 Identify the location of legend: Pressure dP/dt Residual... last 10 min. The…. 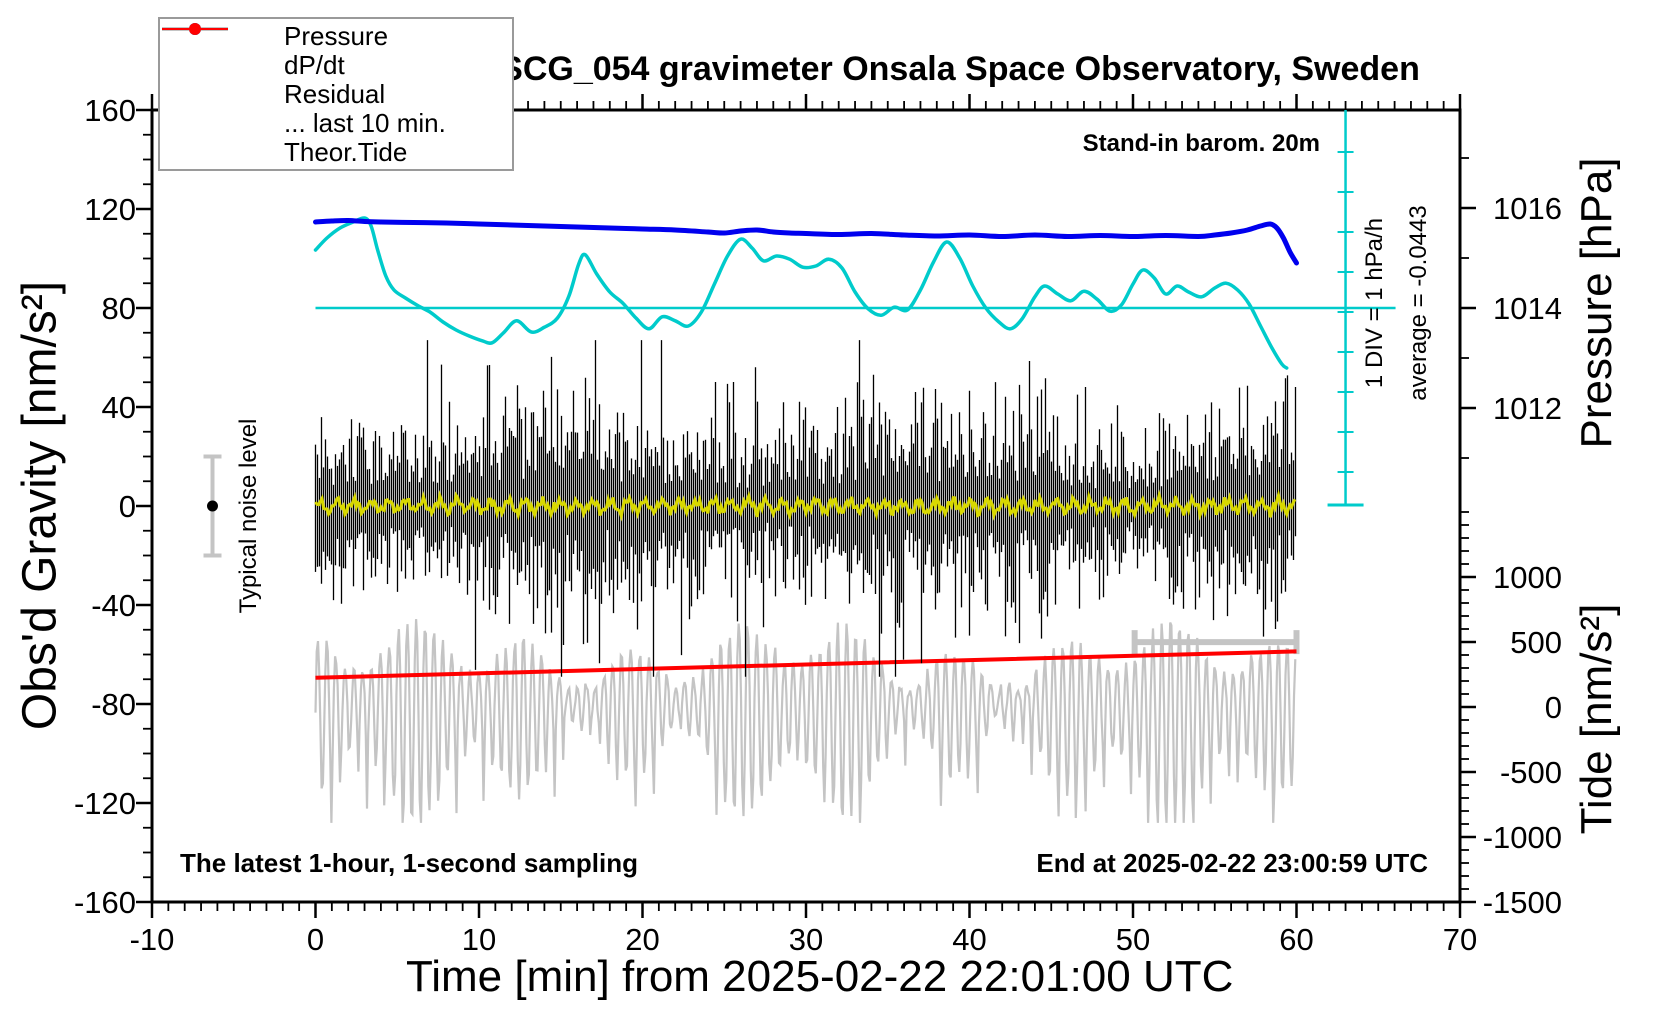
(336, 94).